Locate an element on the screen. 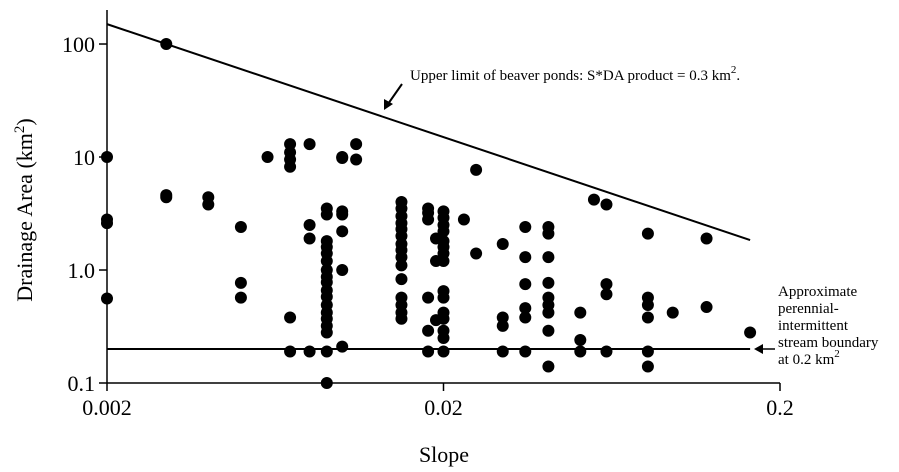 The image size is (899, 472). ann-line: at 0.2 km2 is located at coordinates (809, 358).